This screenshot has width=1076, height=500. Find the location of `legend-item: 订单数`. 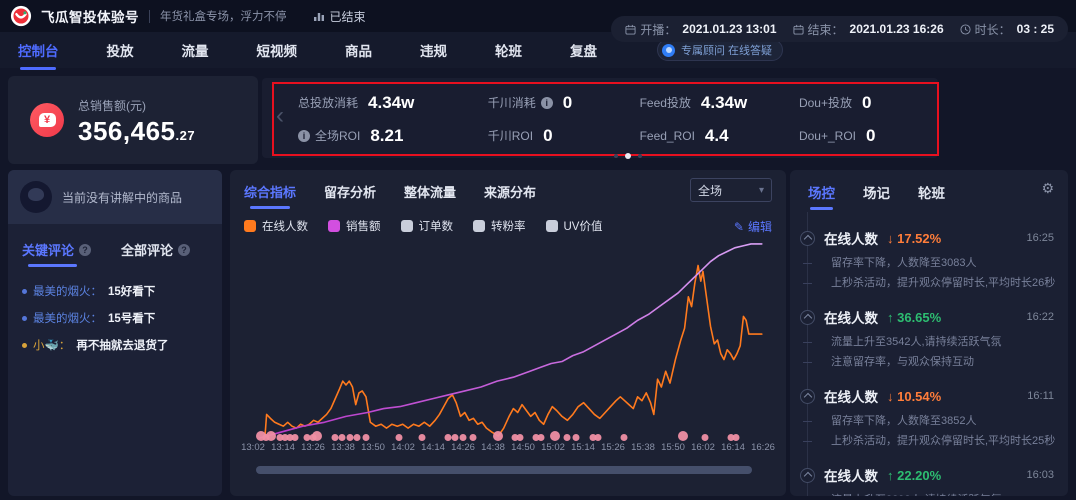

legend-item: 订单数 is located at coordinates (426, 226).